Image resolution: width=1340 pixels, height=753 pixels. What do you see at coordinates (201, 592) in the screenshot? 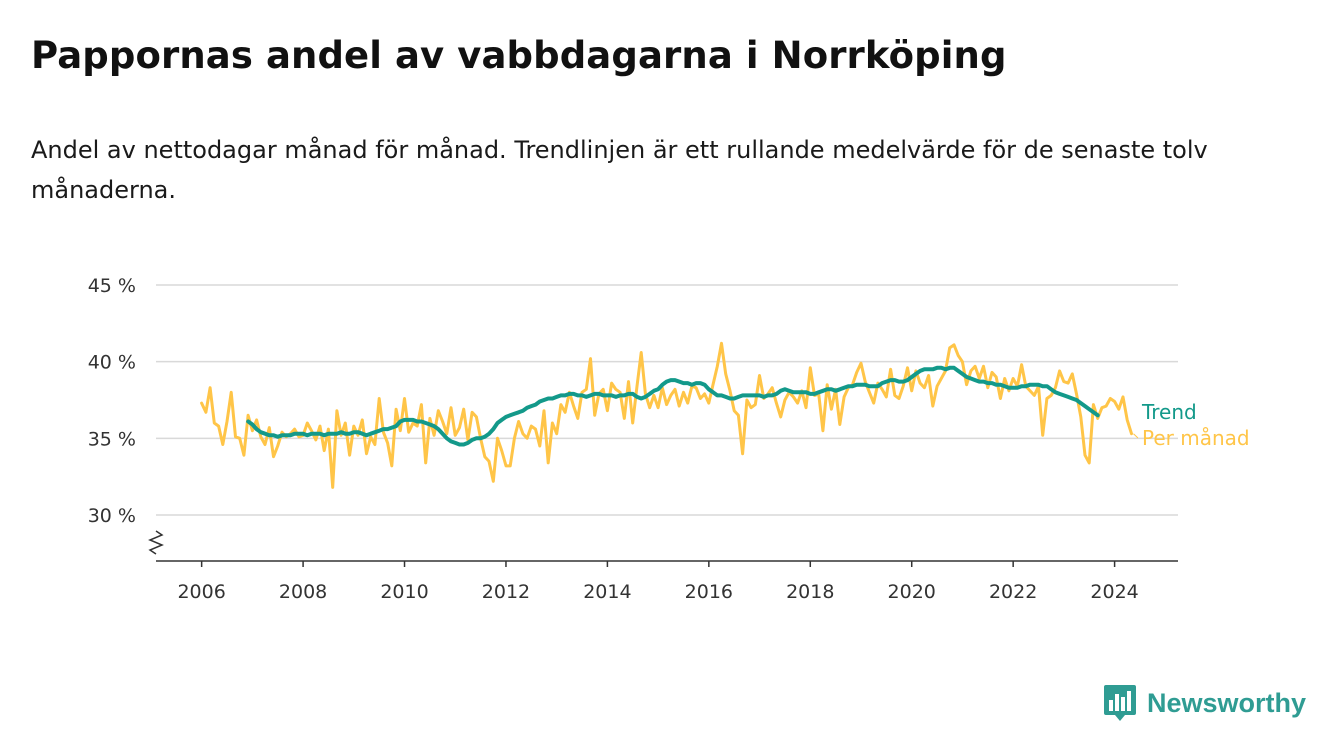
I see `x-tick-label: 2006` at bounding box center [201, 592].